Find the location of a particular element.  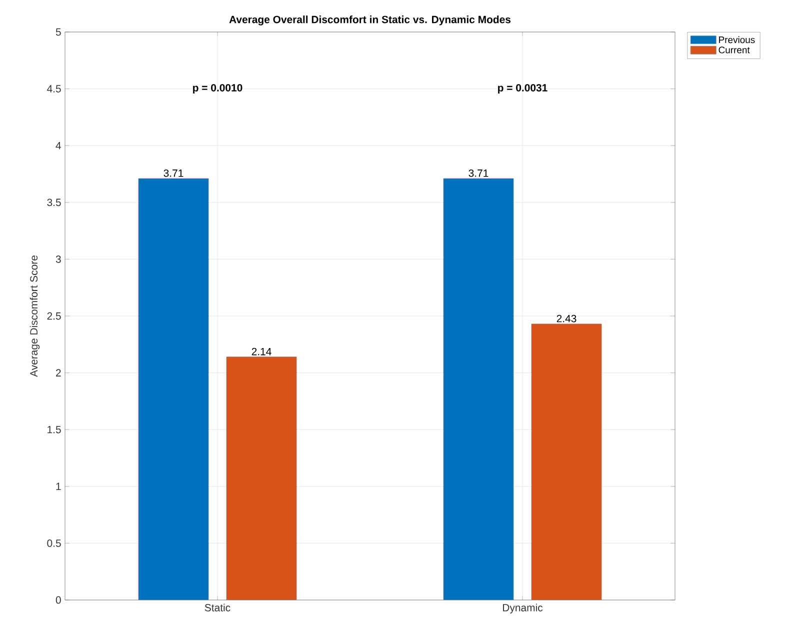

y-tick-label: 3 is located at coordinates (58, 259).